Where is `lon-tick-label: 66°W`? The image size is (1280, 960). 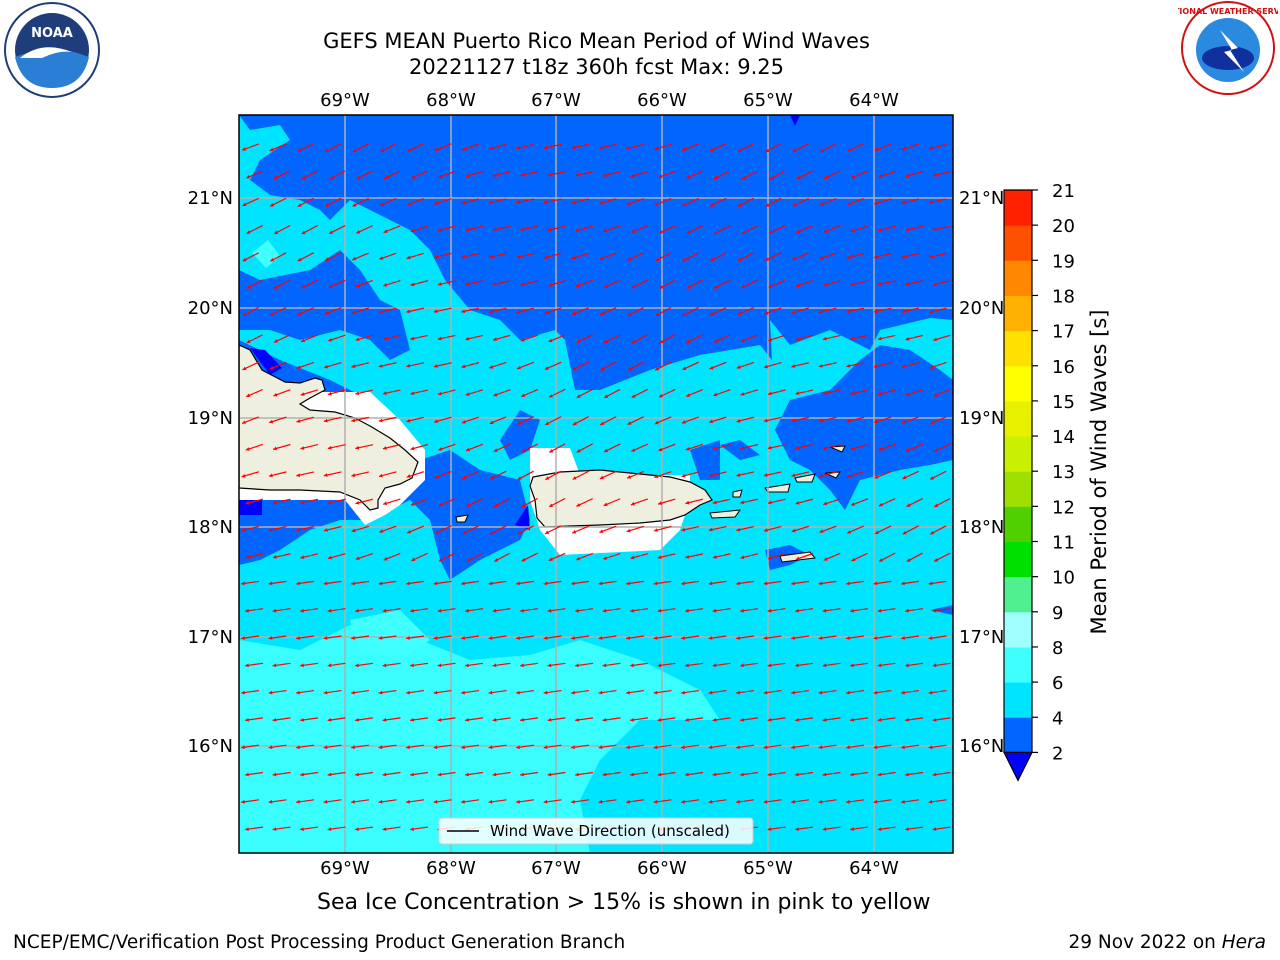 lon-tick-label: 66°W is located at coordinates (662, 100).